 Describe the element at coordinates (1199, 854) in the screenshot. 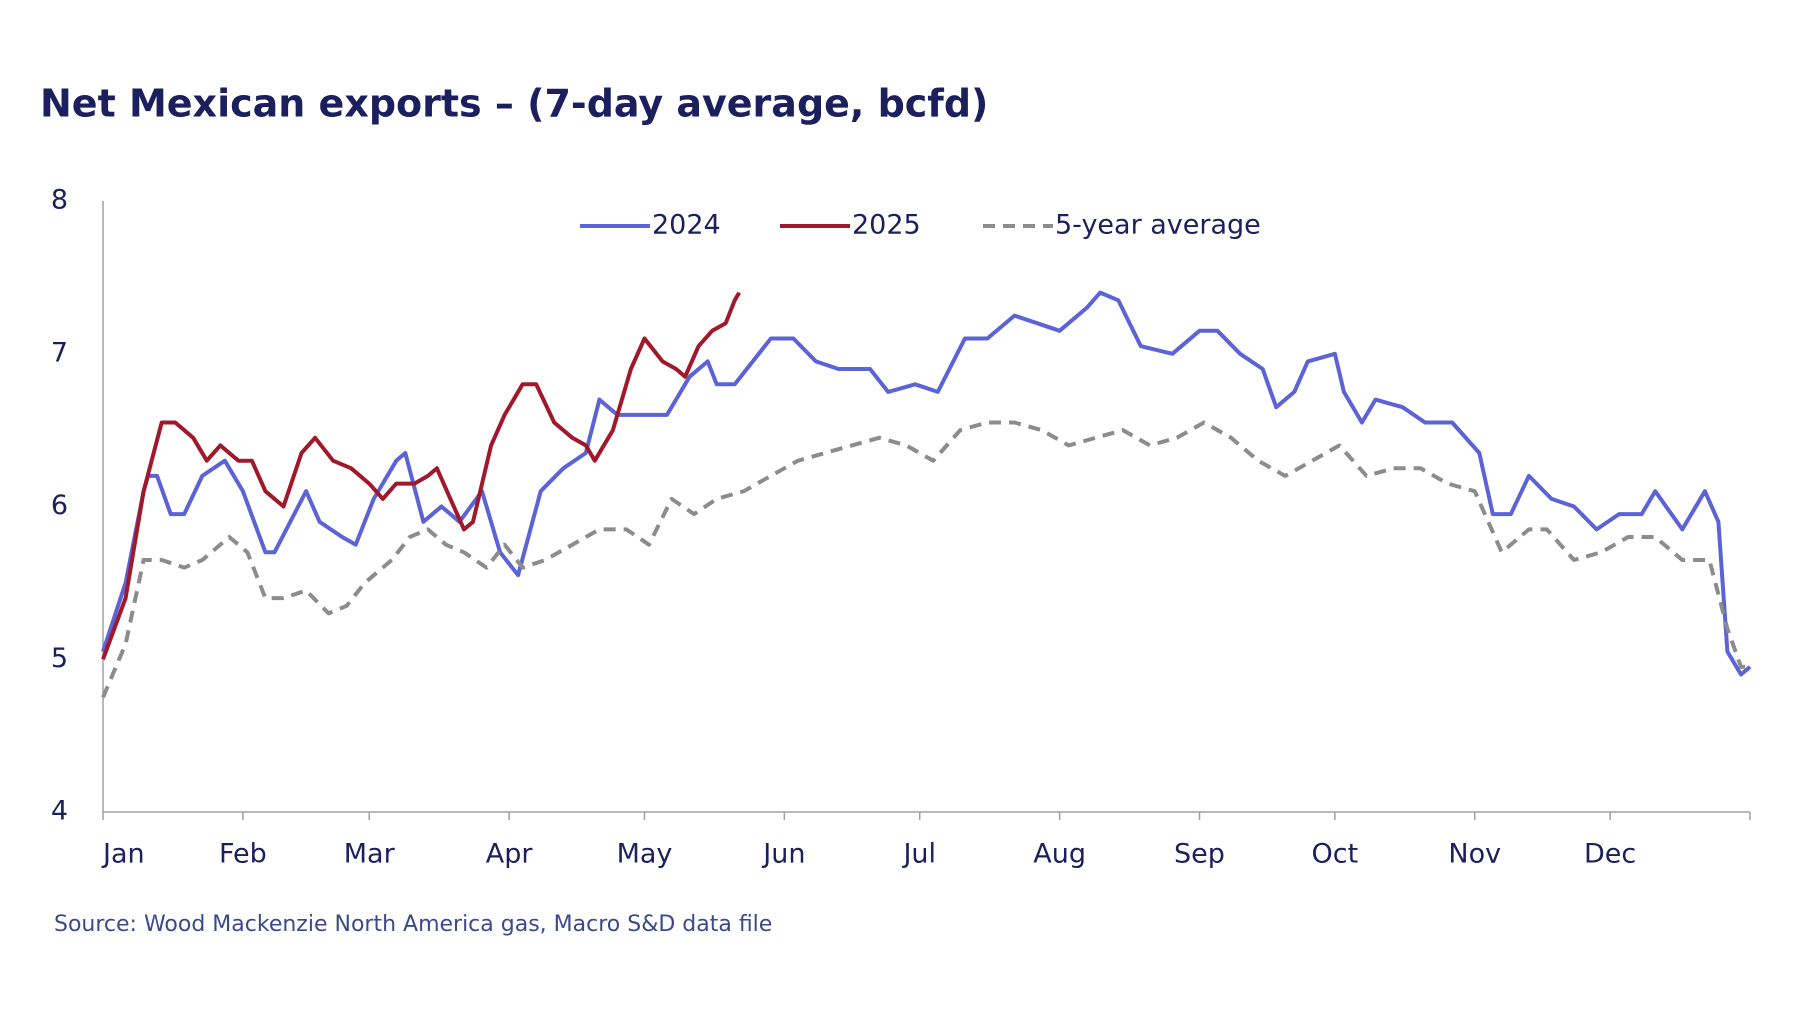

I see `x-tick-label: Sep` at that location.